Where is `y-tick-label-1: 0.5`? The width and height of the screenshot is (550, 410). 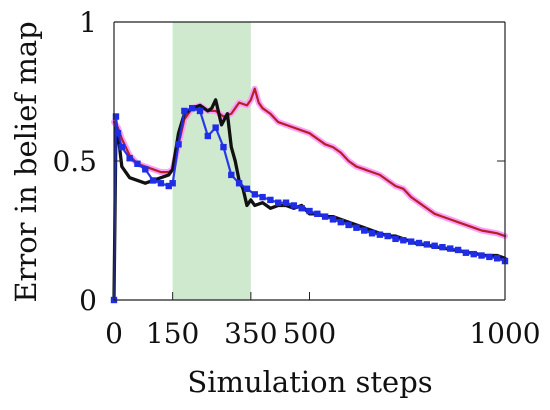 y-tick-label-1: 0.5 is located at coordinates (74, 161).